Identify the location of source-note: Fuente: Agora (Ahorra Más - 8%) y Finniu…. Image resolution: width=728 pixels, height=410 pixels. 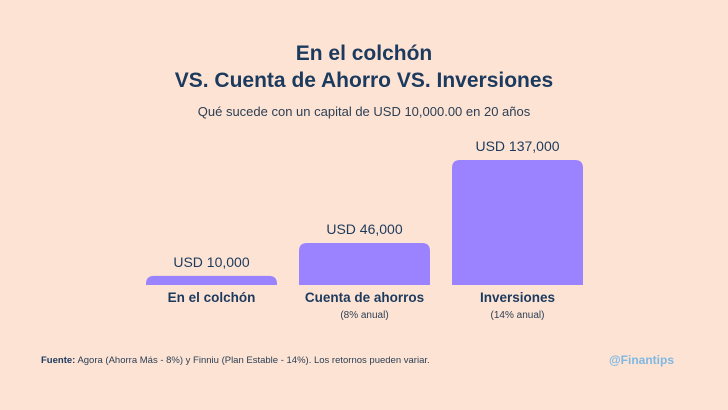
(235, 360).